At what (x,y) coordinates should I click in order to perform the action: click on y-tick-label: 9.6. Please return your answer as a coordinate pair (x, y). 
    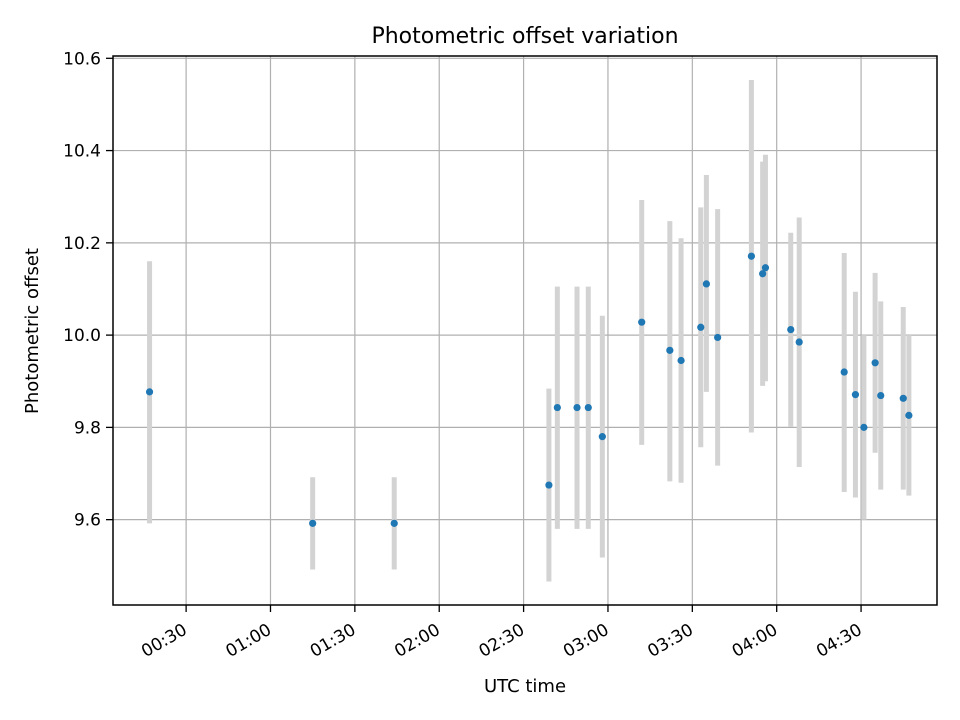
    Looking at the image, I should click on (87, 521).